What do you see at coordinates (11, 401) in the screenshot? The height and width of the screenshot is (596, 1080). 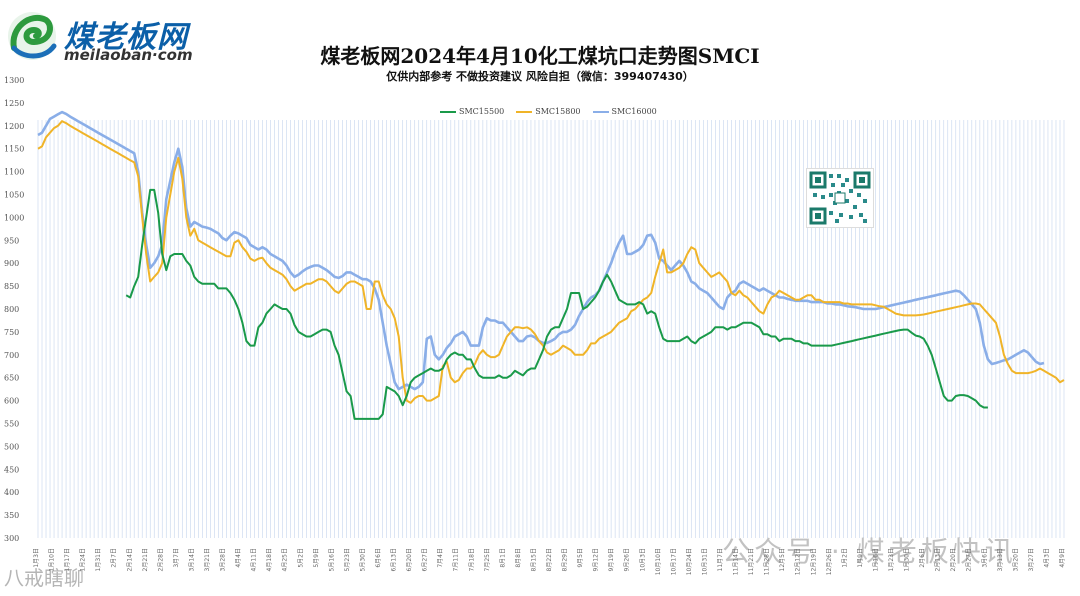 I see `y-tick-label: 600` at bounding box center [11, 401].